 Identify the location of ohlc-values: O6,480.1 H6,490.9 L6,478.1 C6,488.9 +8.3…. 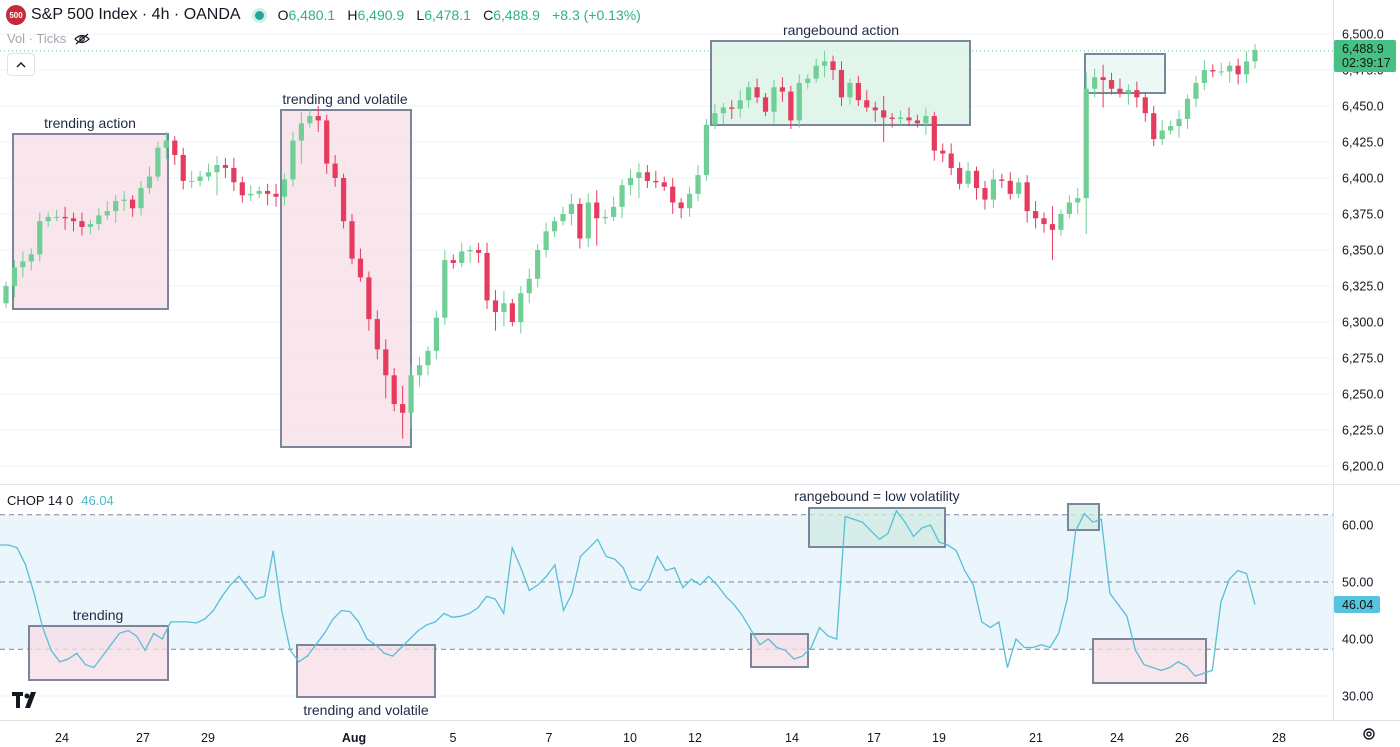
(461, 15).